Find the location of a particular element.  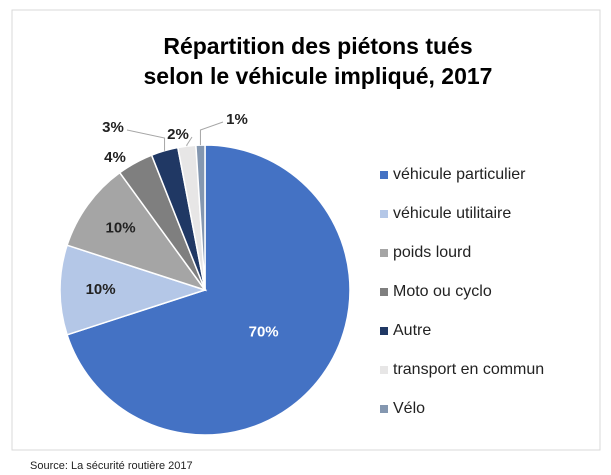

data-label: 2% is located at coordinates (178, 134).